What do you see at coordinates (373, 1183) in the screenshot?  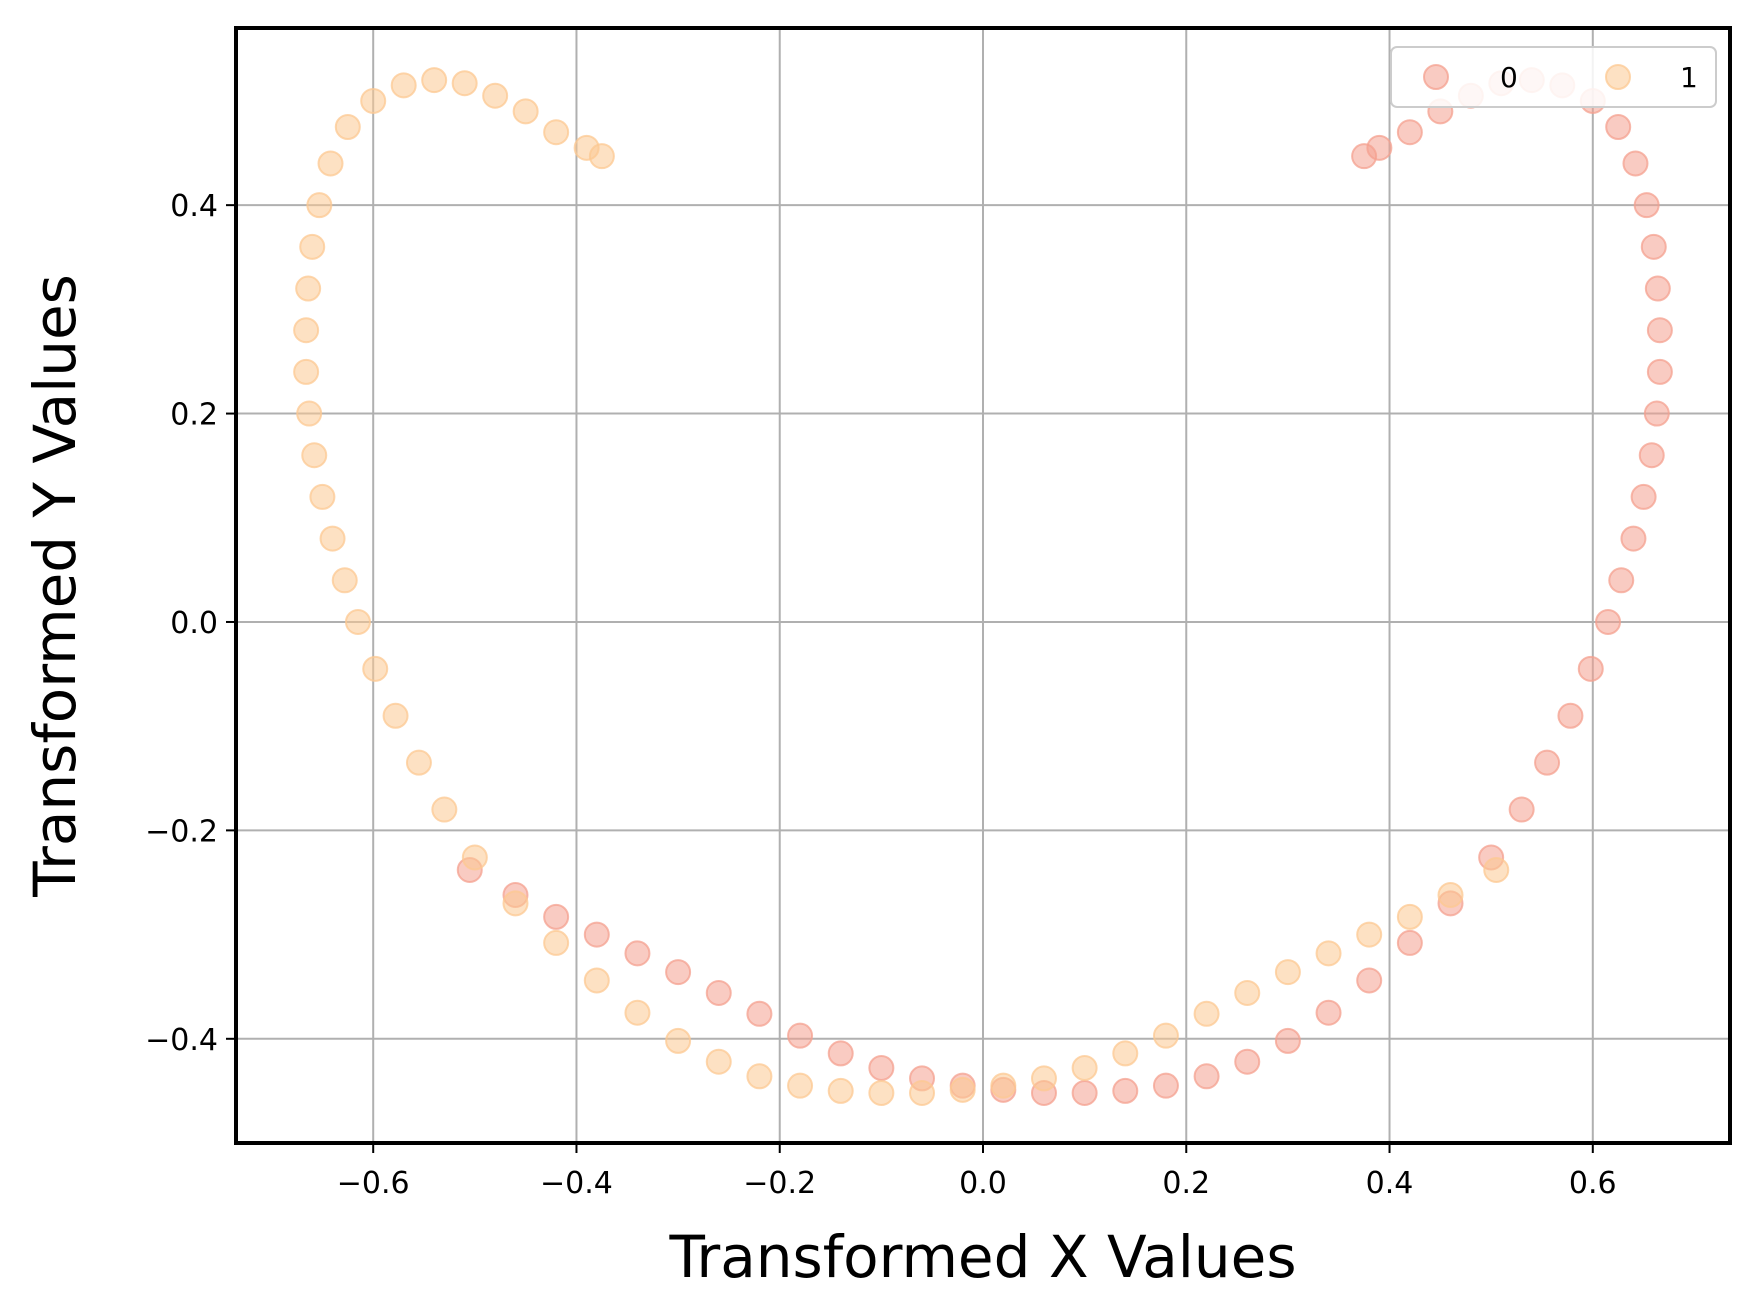 I see `x-tick-label: −0.6` at bounding box center [373, 1183].